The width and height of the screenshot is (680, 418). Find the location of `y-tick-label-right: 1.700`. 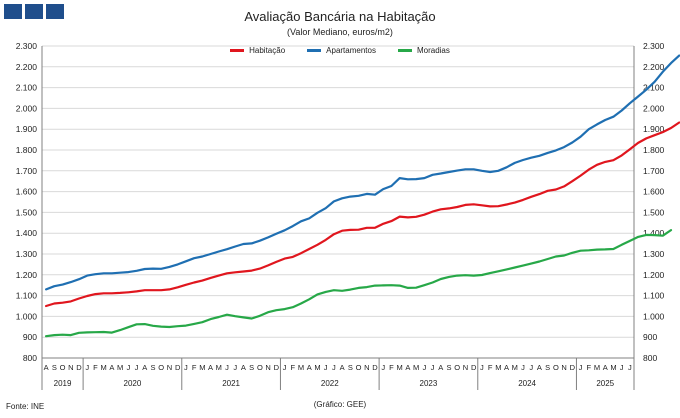

y-tick-label-right: 1.700 is located at coordinates (654, 171).